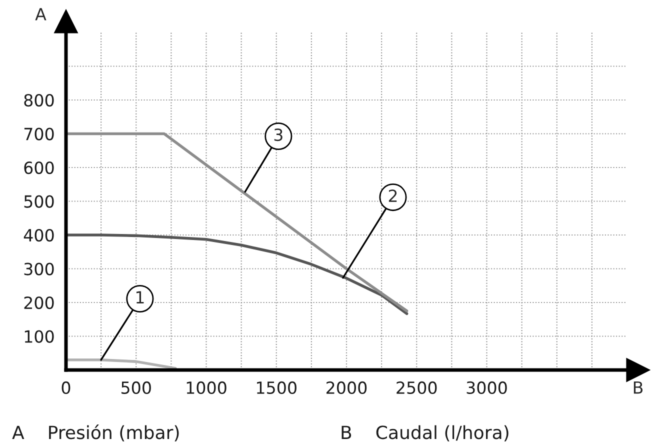  Describe the element at coordinates (346, 387) in the screenshot. I see `x-tick-label: 2000` at that location.